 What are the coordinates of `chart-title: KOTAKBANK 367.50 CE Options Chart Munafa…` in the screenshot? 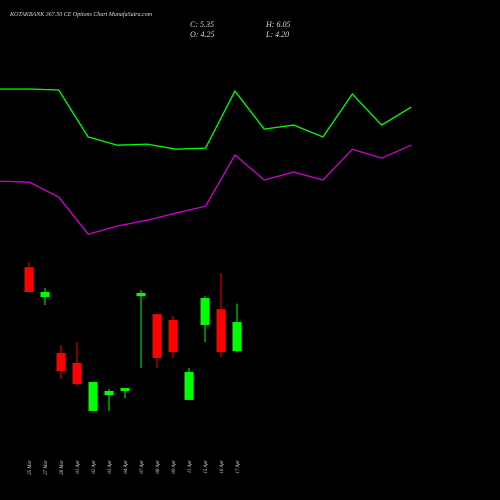 It's located at (81, 14).